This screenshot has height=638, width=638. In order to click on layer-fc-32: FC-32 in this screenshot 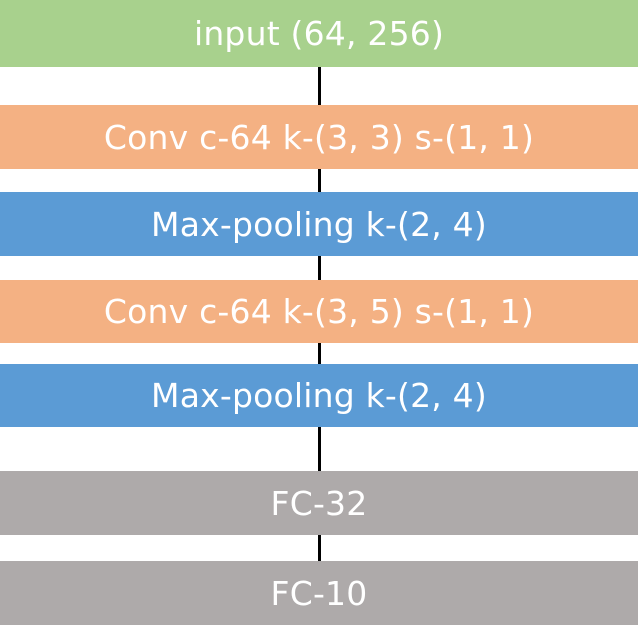, I will do `click(319, 503)`.